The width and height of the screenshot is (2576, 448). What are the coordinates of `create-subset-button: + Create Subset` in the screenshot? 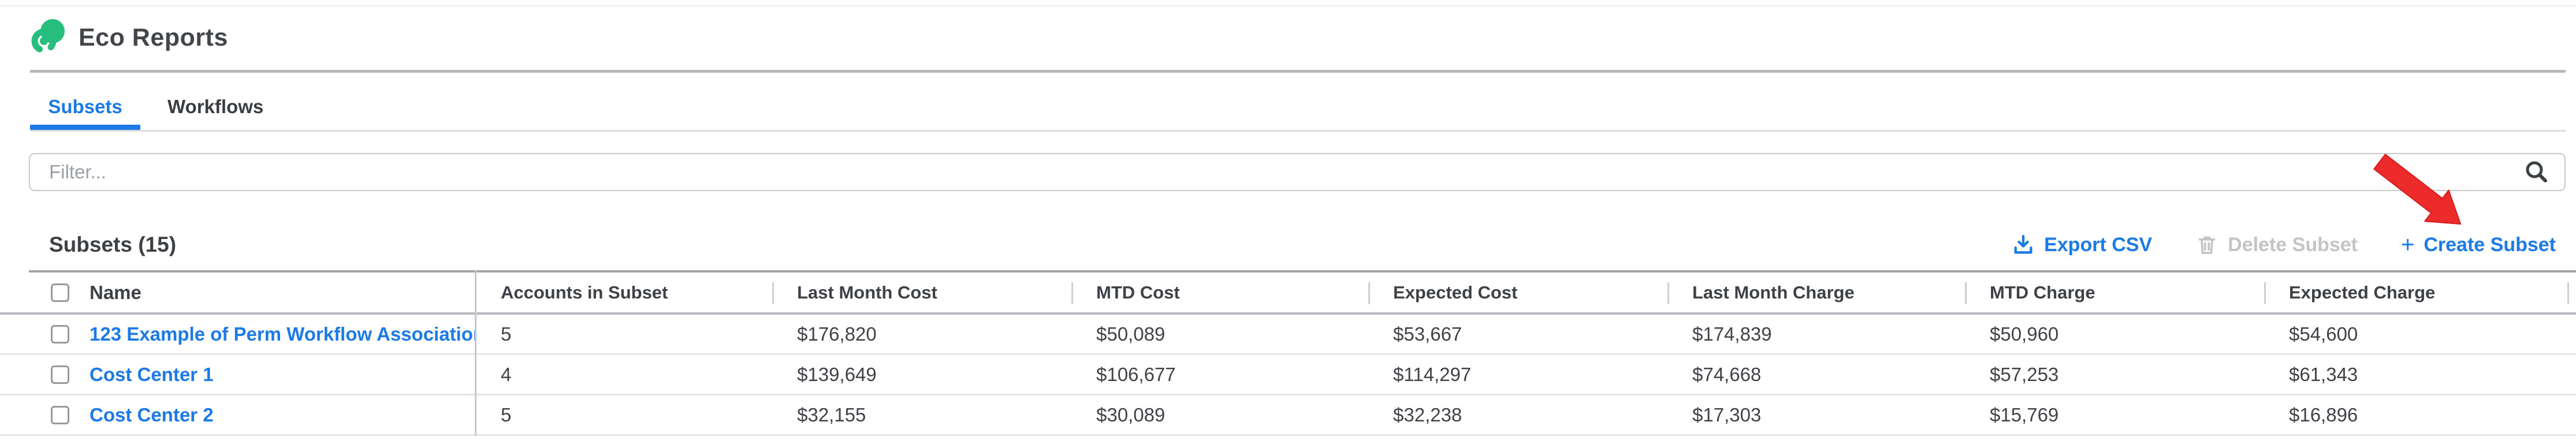 It's located at (2479, 244).